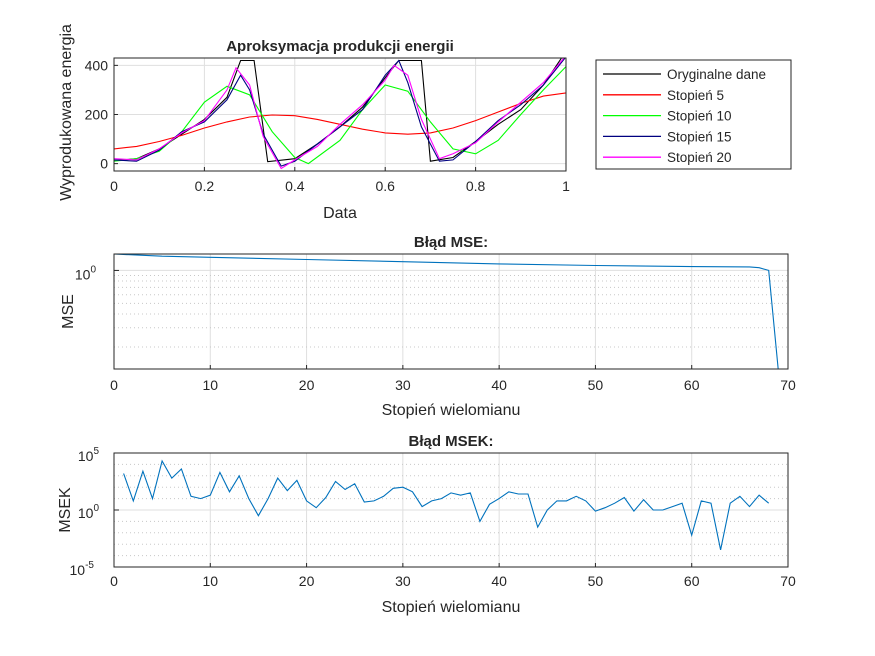  Describe the element at coordinates (295, 186) in the screenshot. I see `x-tick-label: 0.4` at that location.